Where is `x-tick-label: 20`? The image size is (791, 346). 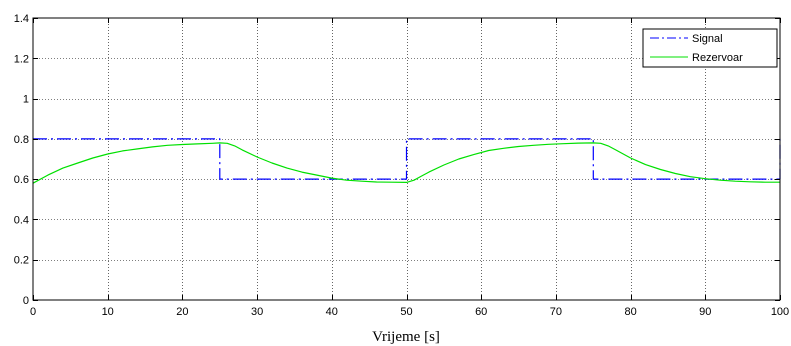
x-tick-label: 20 is located at coordinates (182, 312).